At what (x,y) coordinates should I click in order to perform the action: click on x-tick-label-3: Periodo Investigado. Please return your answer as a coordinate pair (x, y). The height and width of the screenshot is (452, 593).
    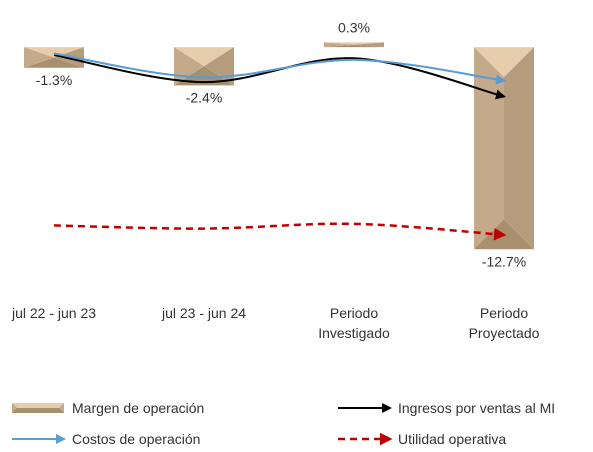
    Looking at the image, I should click on (354, 323).